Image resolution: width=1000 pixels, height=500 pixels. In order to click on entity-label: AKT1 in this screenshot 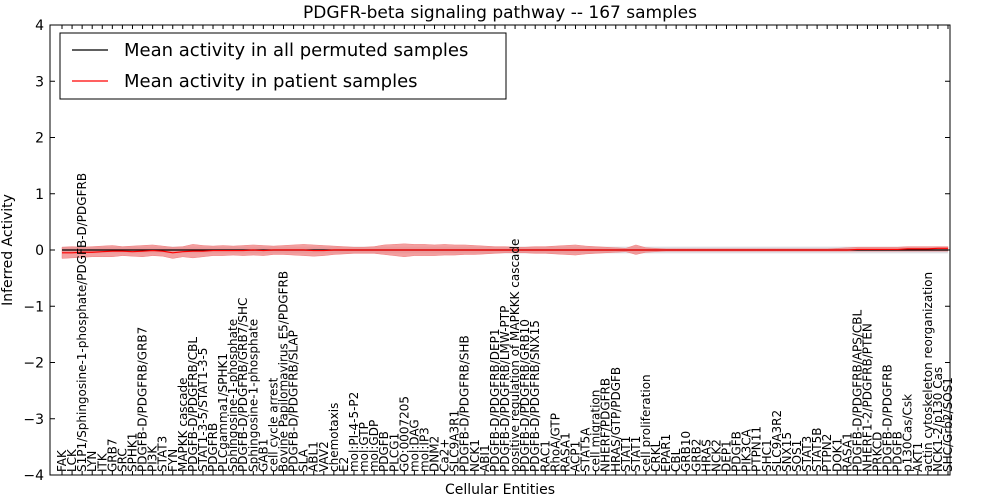, I will do `click(918, 457)`.